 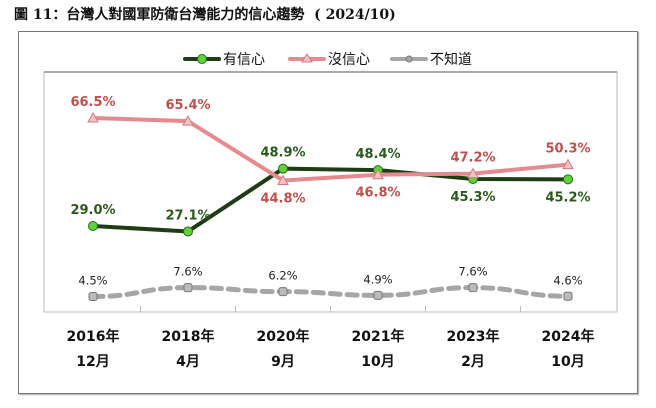 What do you see at coordinates (568, 336) in the screenshot?
I see `x-tick-label: 2024年` at bounding box center [568, 336].